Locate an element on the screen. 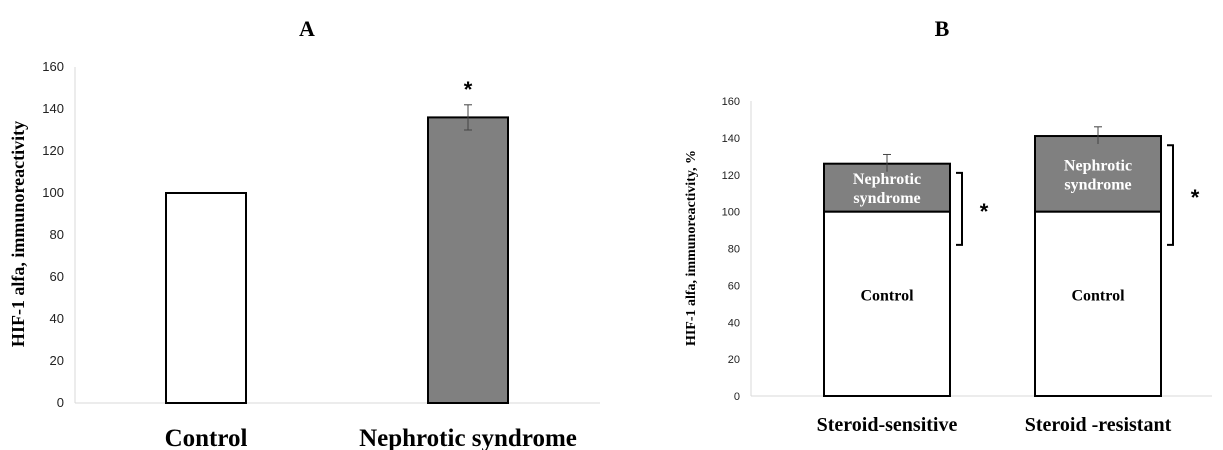 This screenshot has width=1223, height=450. panel-b-y-tick-label: 80 is located at coordinates (734, 250).